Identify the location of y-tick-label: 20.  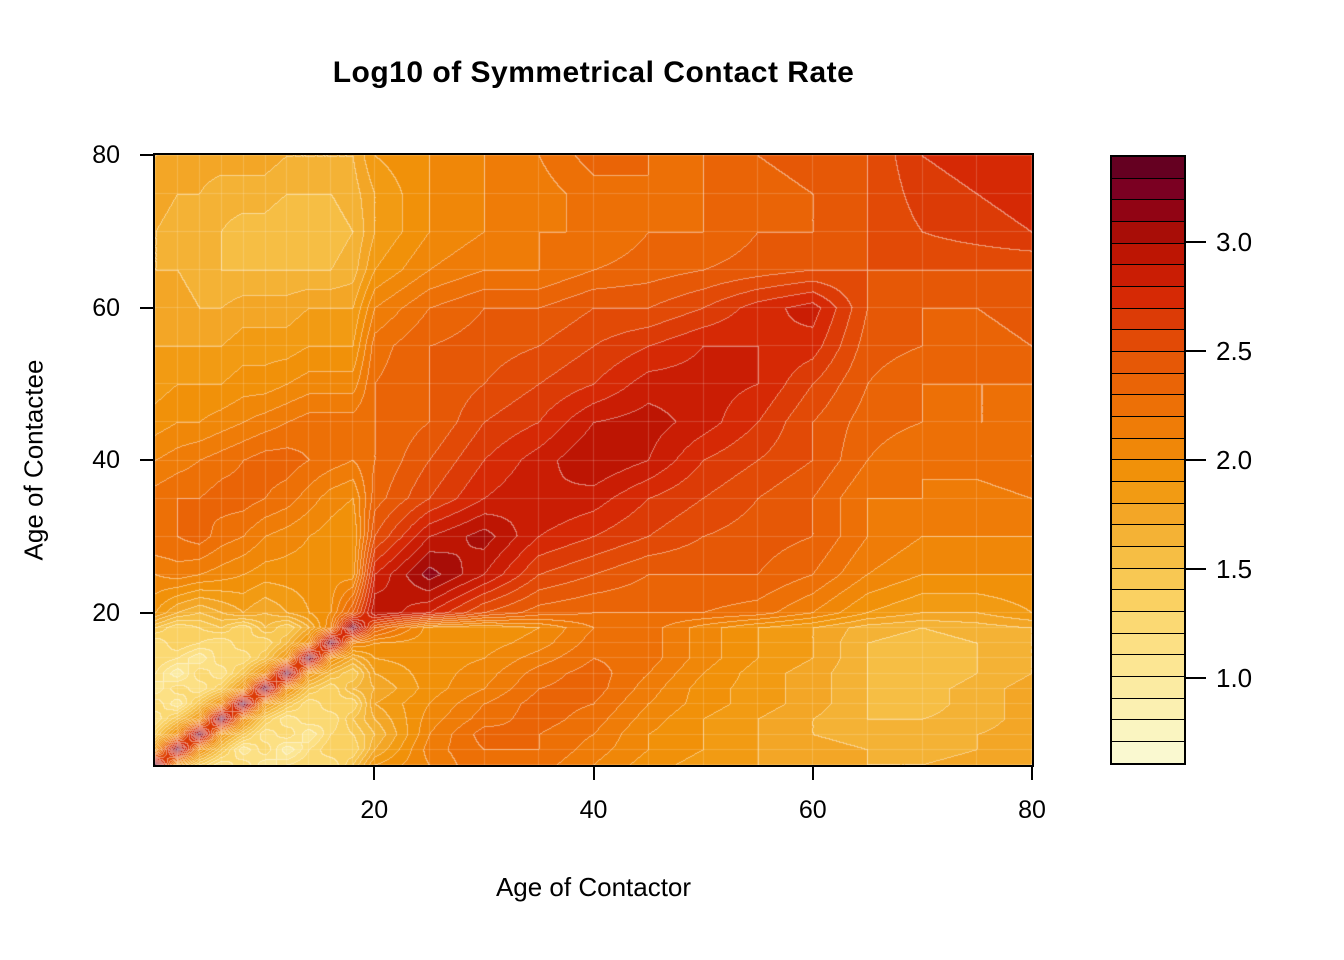
(106, 612).